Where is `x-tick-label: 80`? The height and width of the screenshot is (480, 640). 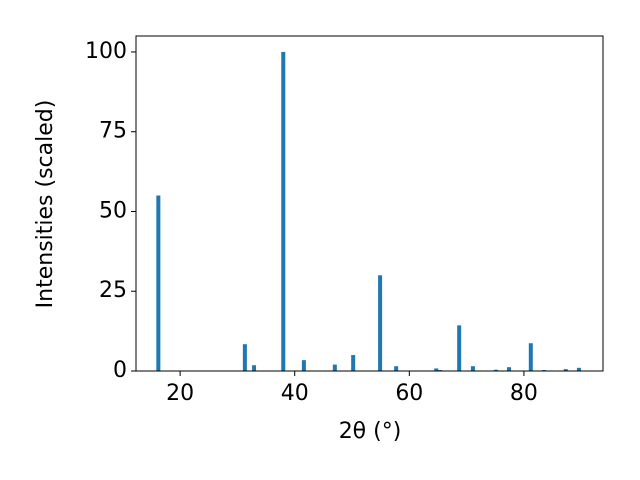 x-tick-label: 80 is located at coordinates (524, 393).